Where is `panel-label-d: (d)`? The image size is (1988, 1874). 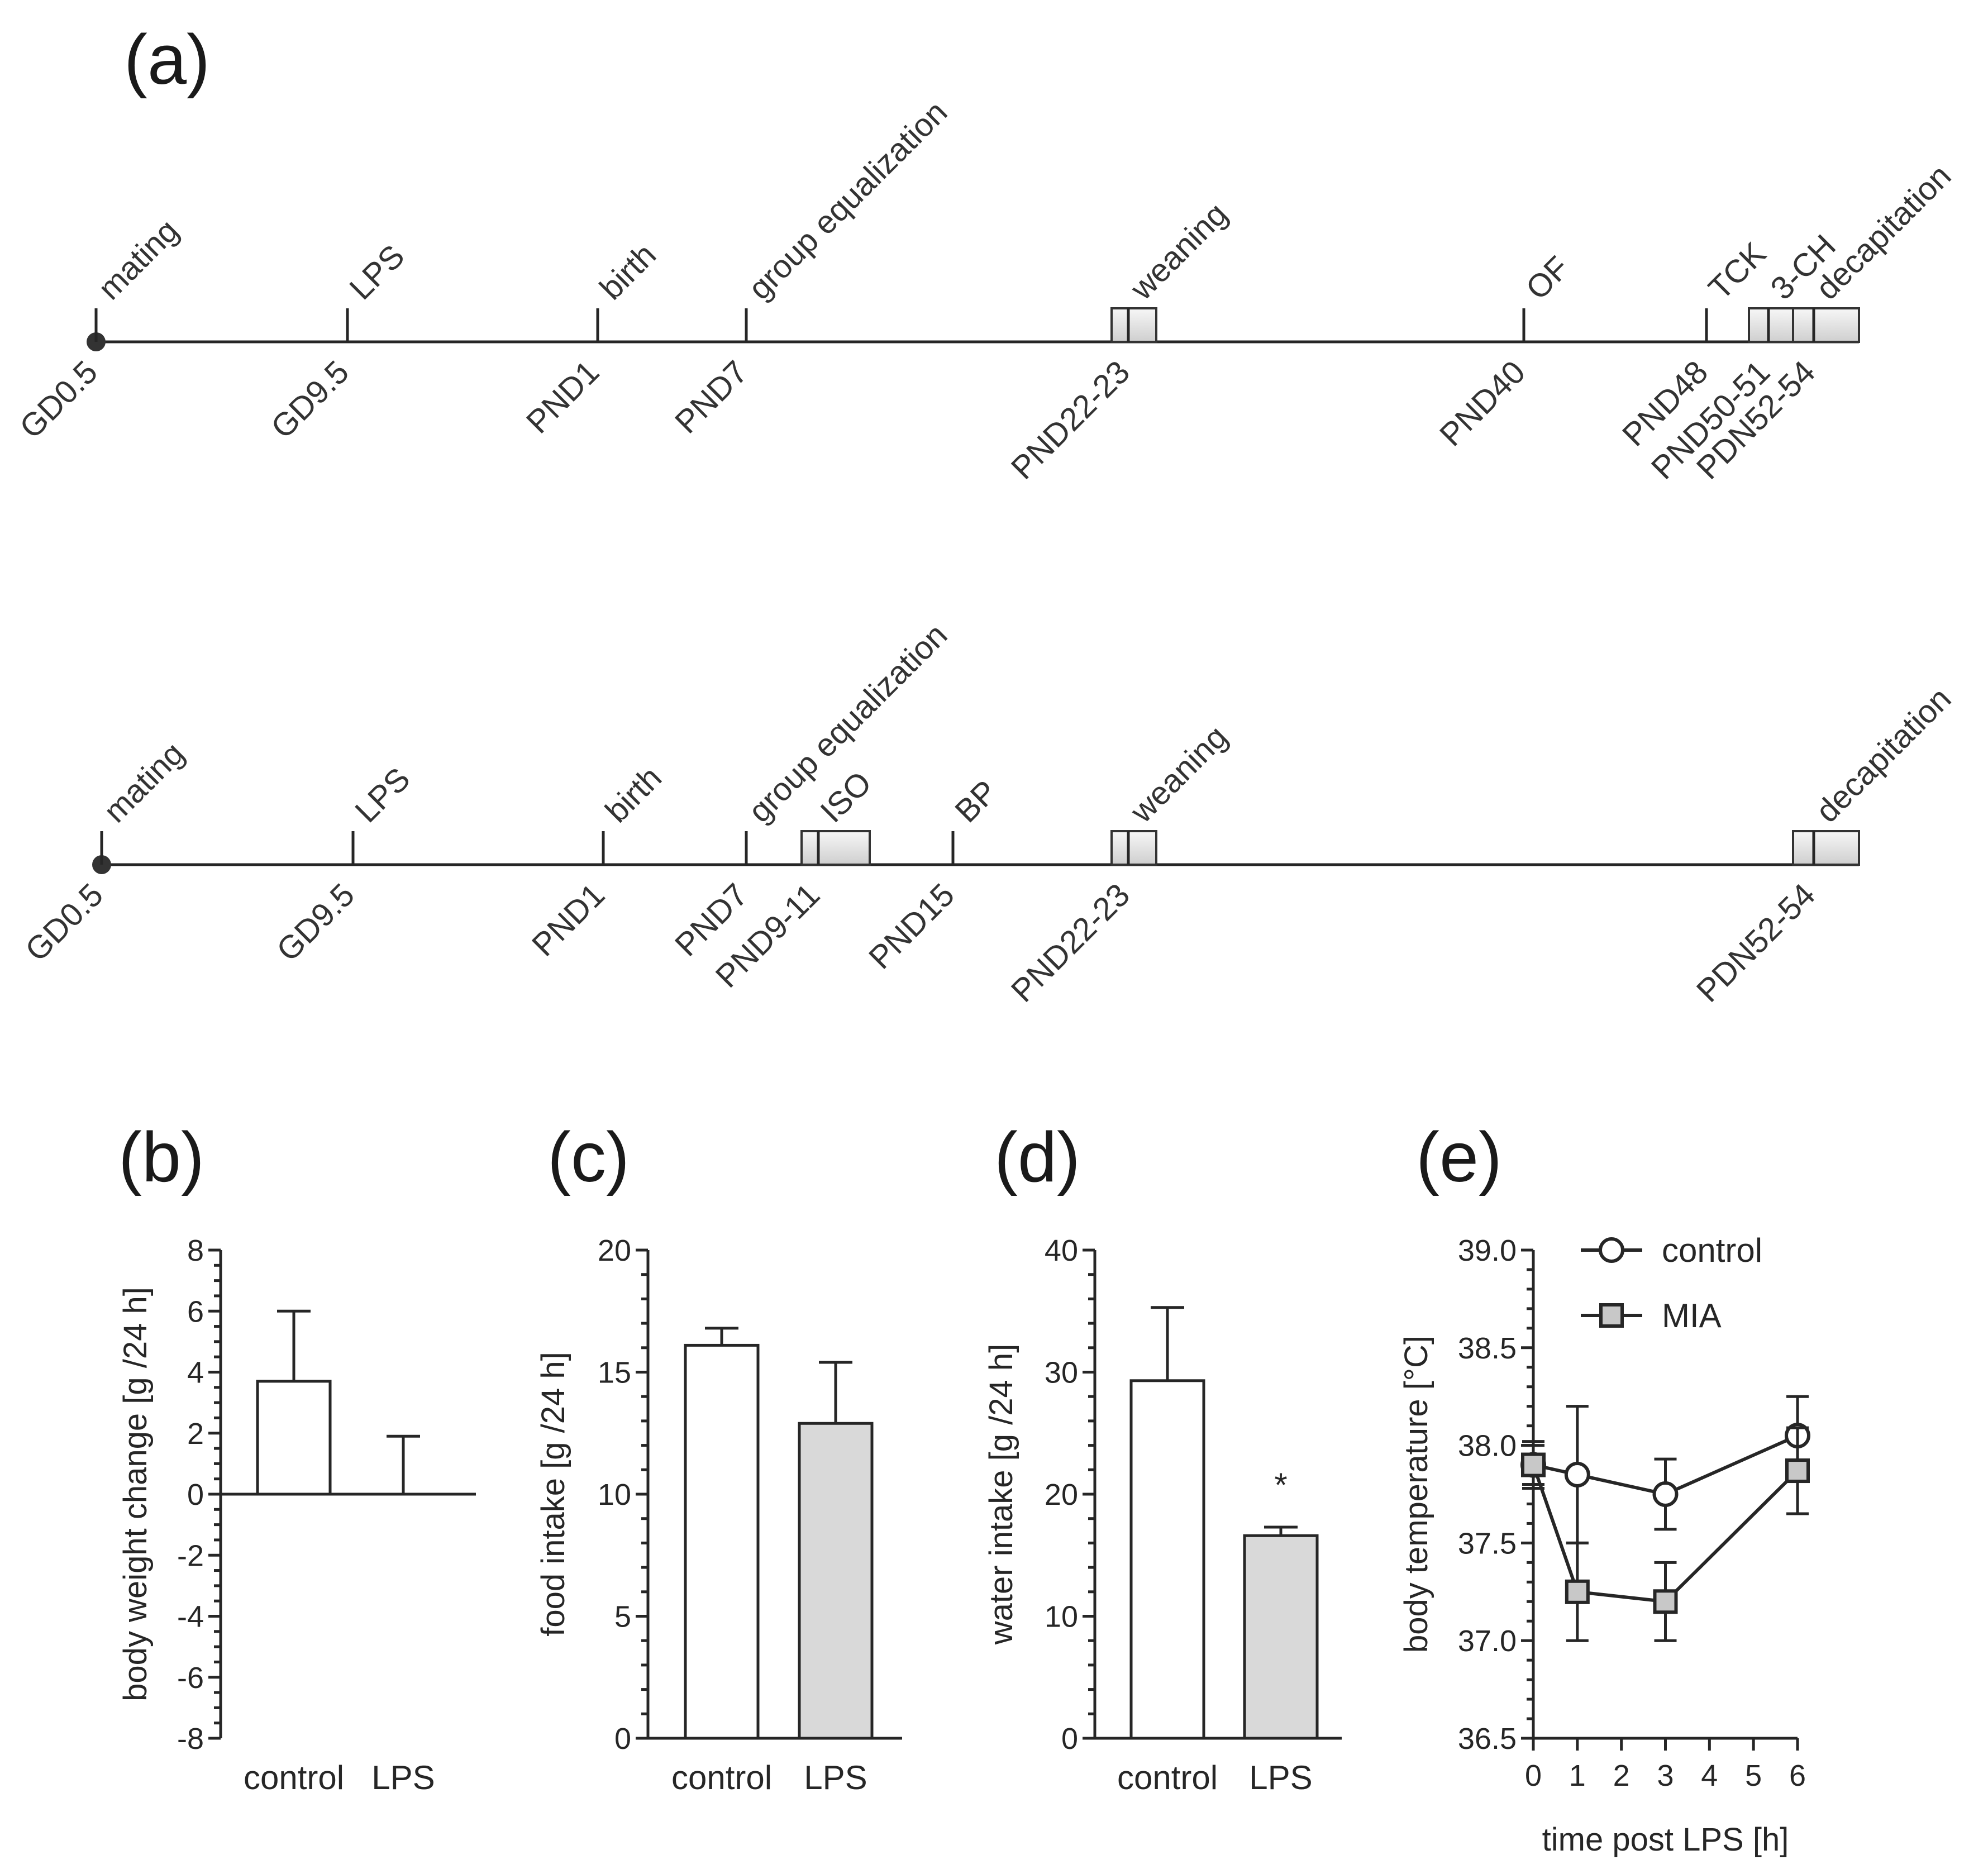 panel-label-d: (d) is located at coordinates (1037, 1157).